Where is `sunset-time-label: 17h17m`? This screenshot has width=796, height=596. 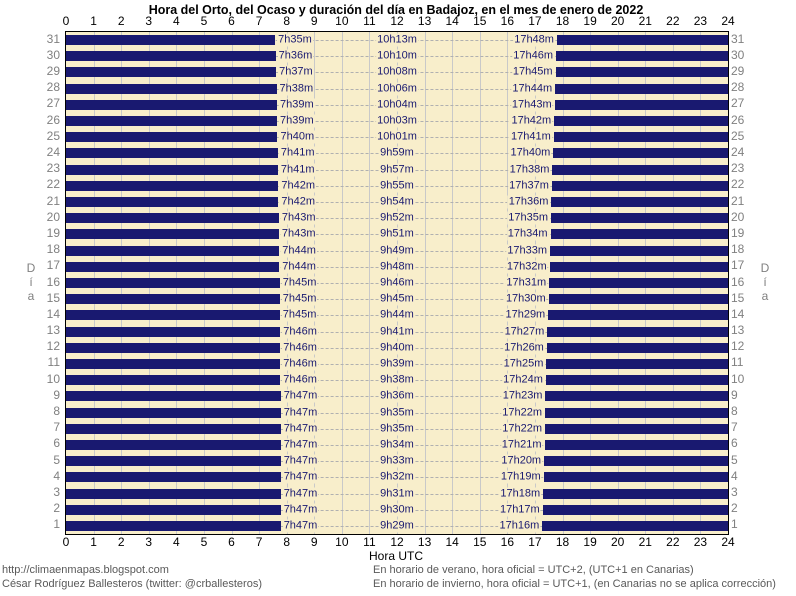 sunset-time-label: 17h17m is located at coordinates (519, 510).